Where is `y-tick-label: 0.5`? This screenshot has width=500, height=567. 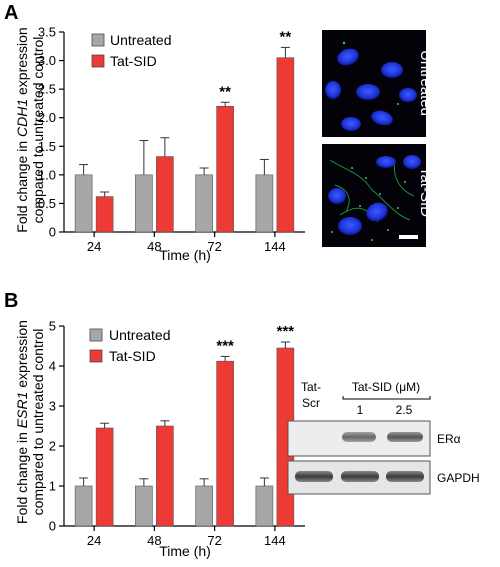
y-tick-label: 0.5 is located at coordinates (47, 203).